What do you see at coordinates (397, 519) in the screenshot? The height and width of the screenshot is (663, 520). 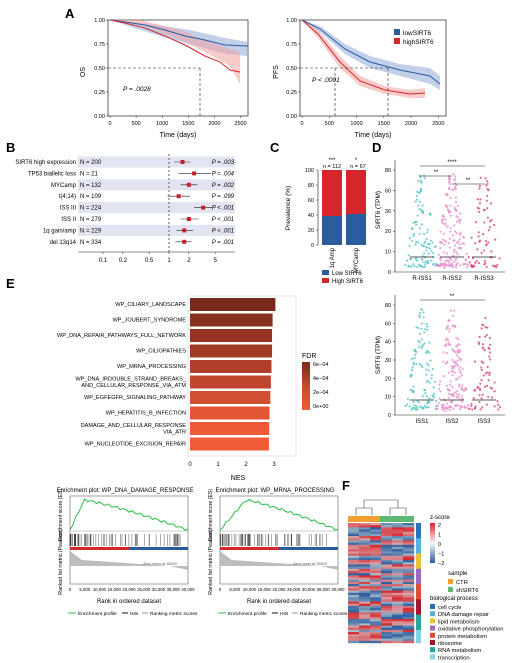 I see `sample-bar-shsirt6` at bounding box center [397, 519].